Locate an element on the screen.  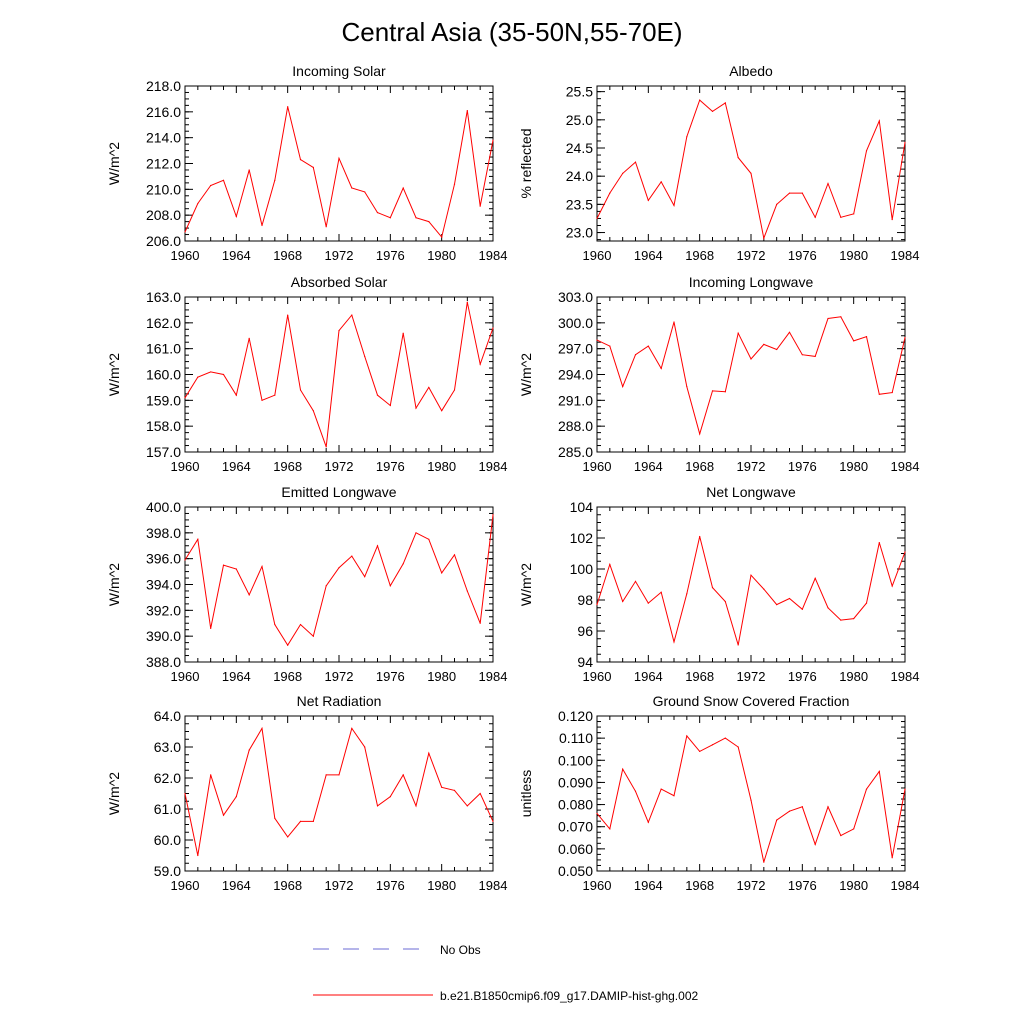
y-tick-label: 0.110 is located at coordinates (576, 738).